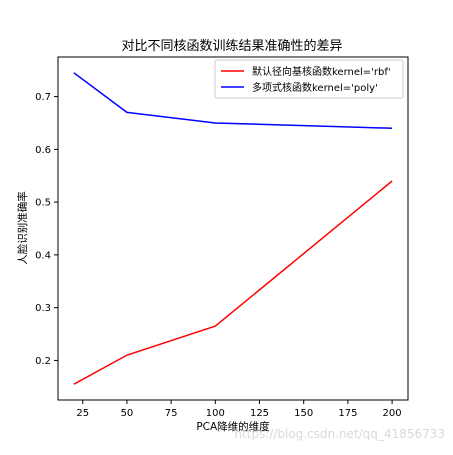 The image size is (453, 455). What do you see at coordinates (43, 150) in the screenshot?
I see `y-tick-label: 0.6` at bounding box center [43, 150].